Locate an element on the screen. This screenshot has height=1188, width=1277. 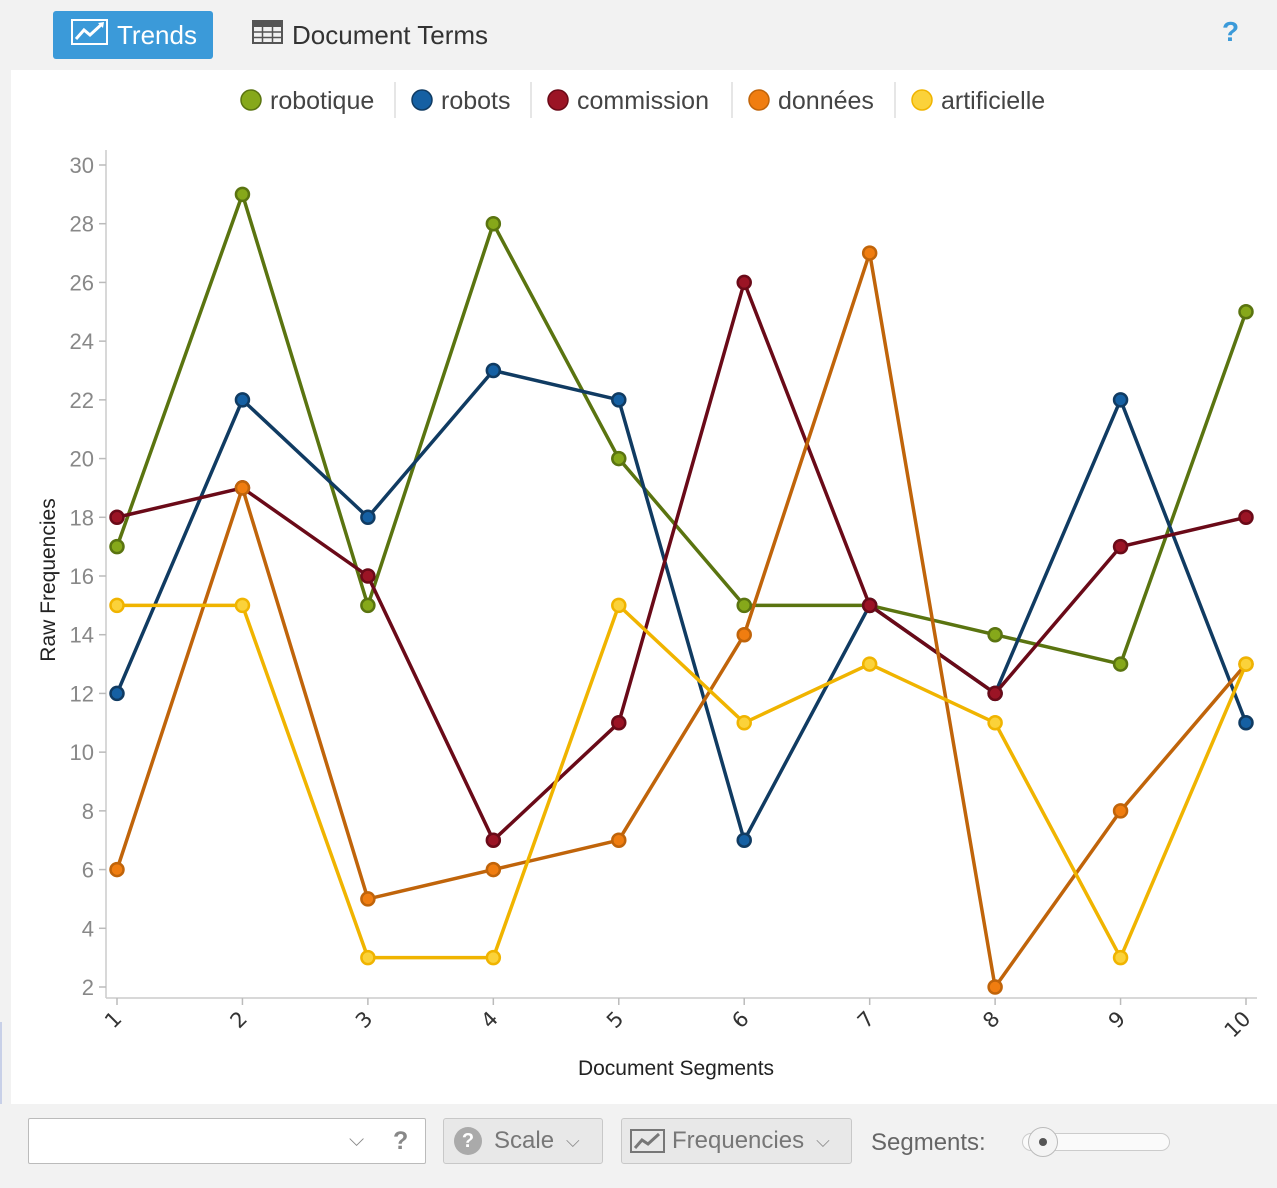
y-tick-label: 2 is located at coordinates (88, 987).